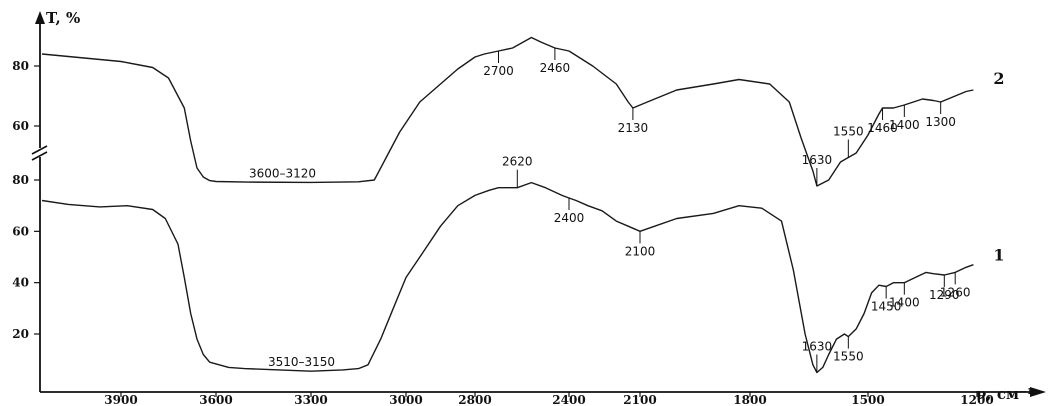 The width and height of the screenshot is (1058, 406). What do you see at coordinates (1005, 394) in the screenshot?
I see `x-axis-label: ν, см⁻¹` at bounding box center [1005, 394].